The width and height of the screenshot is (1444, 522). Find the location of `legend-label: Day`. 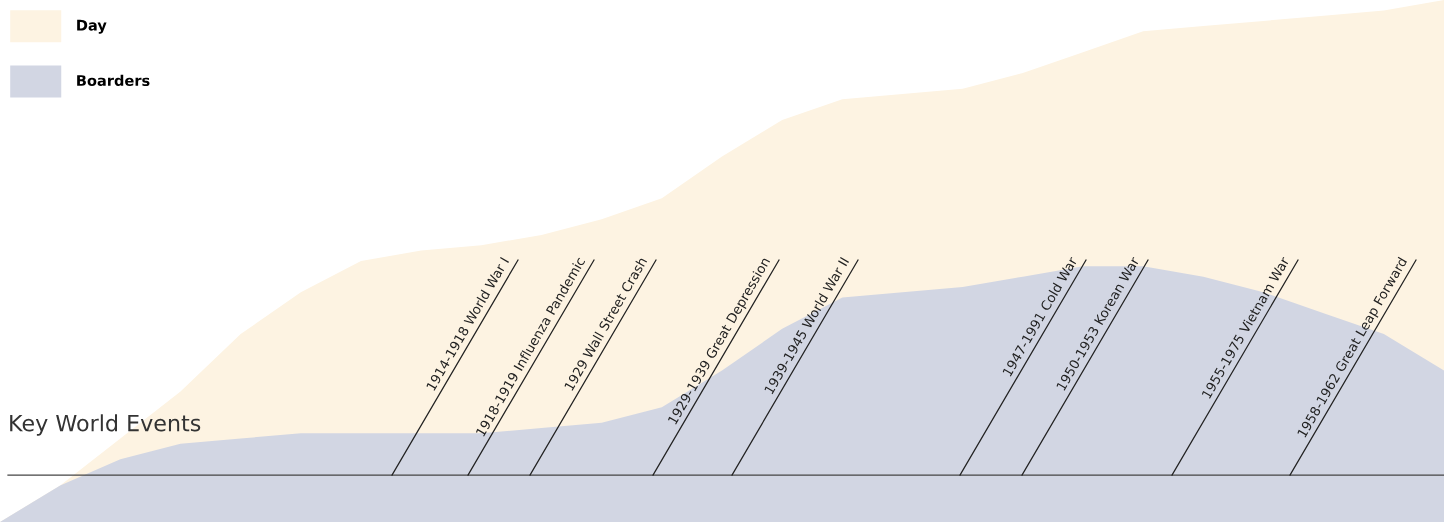

legend-label: Day is located at coordinates (92, 26).